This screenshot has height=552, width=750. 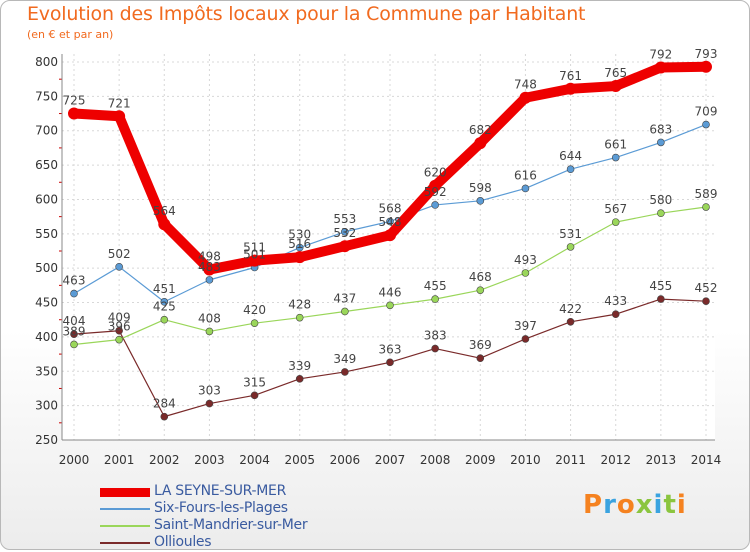 I want to click on y-tick-label: 350, so click(x=46, y=371).